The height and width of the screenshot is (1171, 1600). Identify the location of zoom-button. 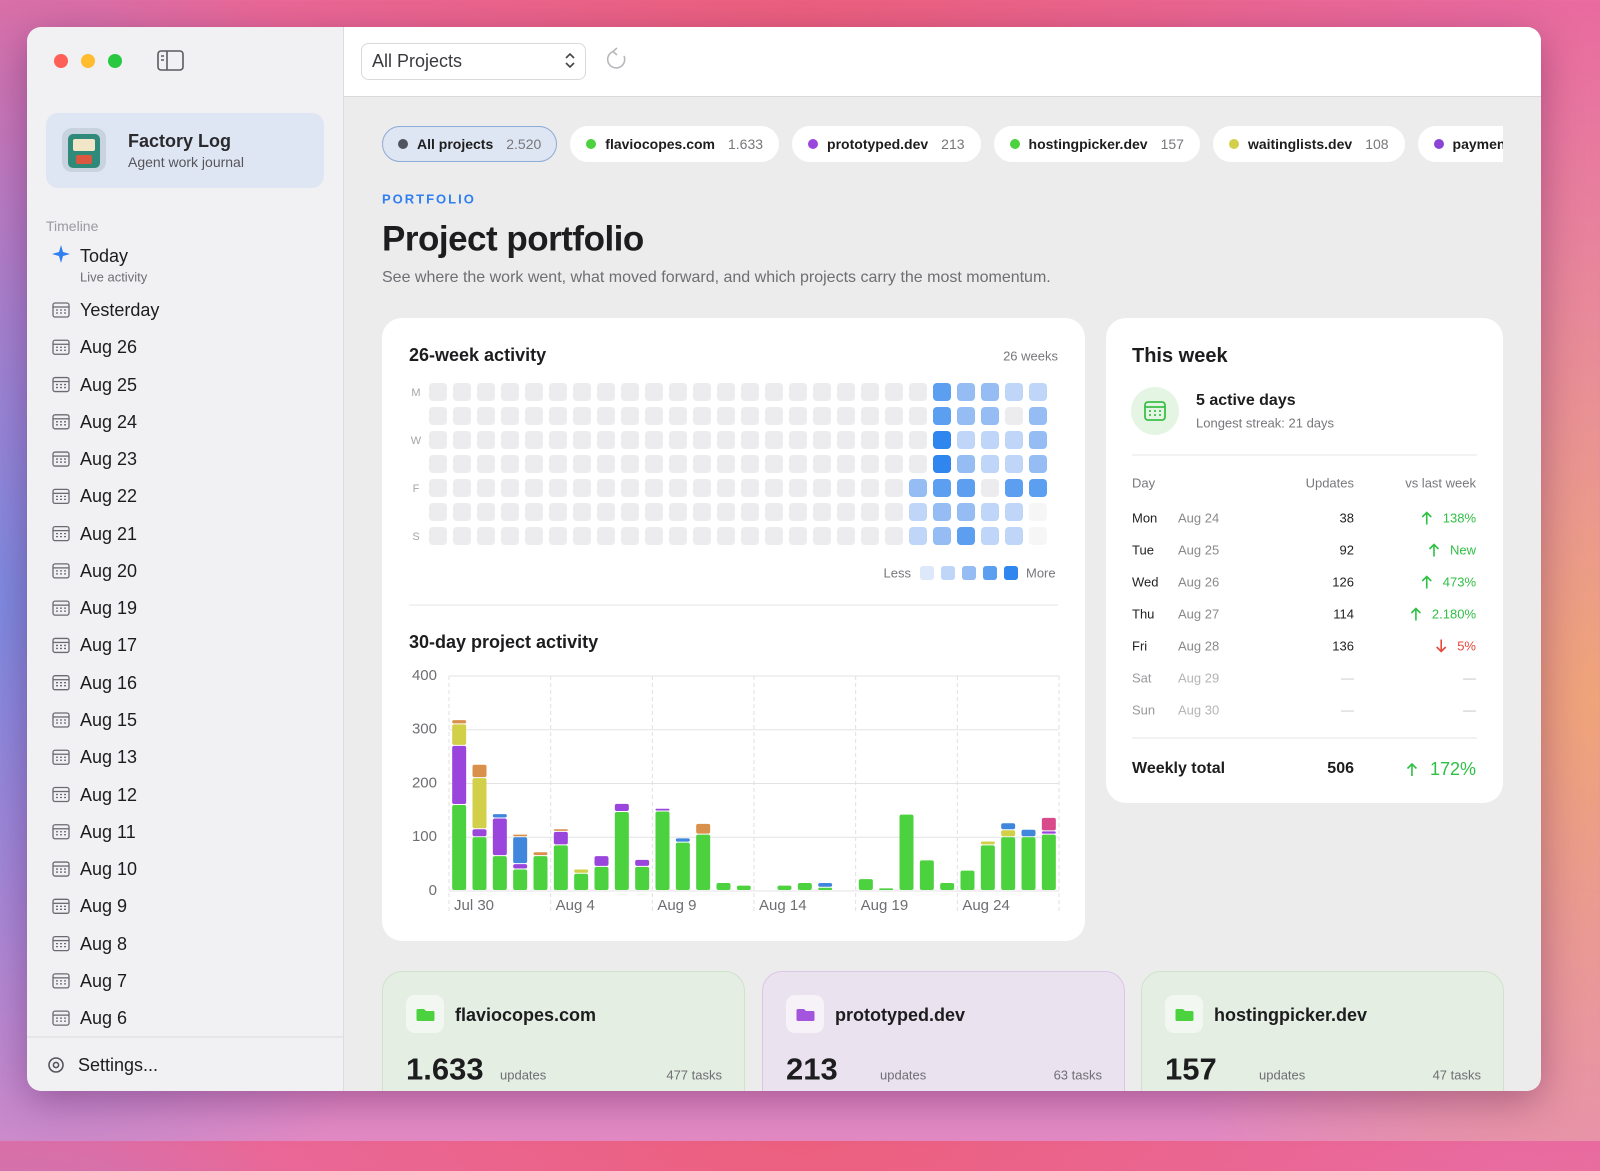
(115, 61).